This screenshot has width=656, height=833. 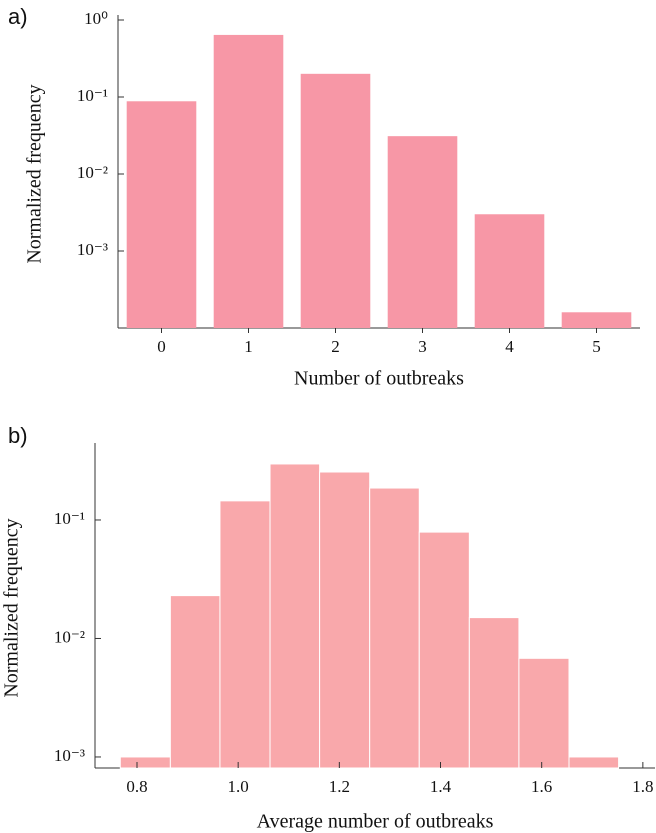 What do you see at coordinates (422, 346) in the screenshot?
I see `x-tick-label: 3` at bounding box center [422, 346].